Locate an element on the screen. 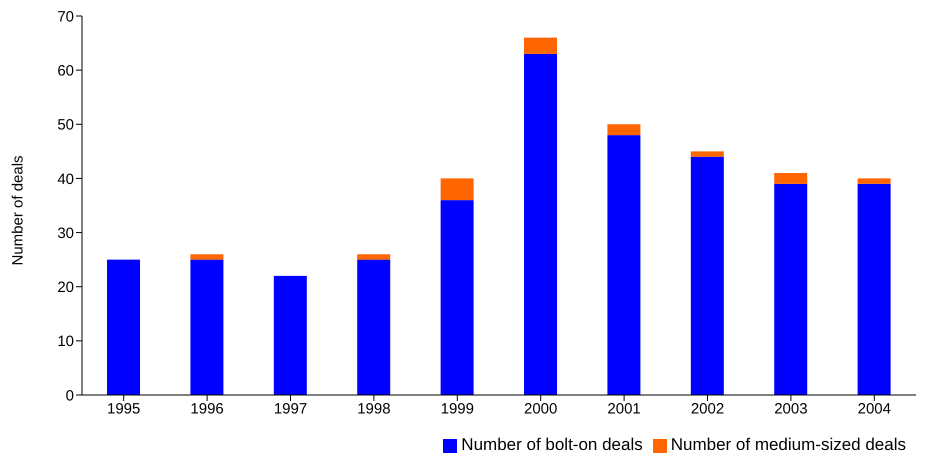 This screenshot has width=928, height=467. x-tick-label: 1999 is located at coordinates (457, 409).